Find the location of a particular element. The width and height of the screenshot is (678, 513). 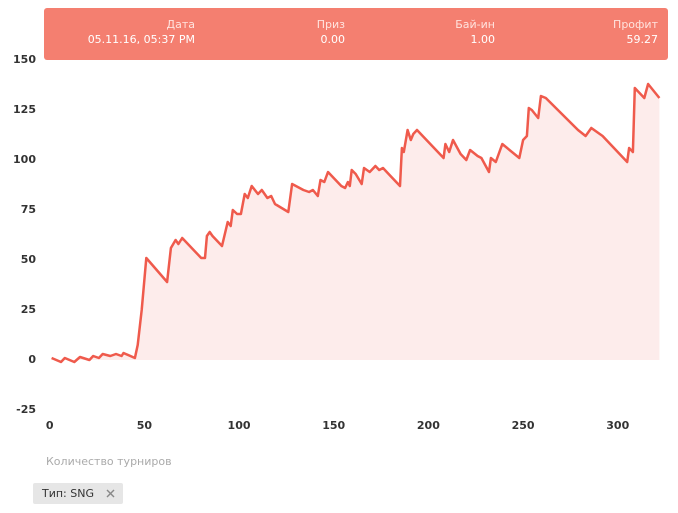

tooltip-label: Бай-ин is located at coordinates (475, 24).